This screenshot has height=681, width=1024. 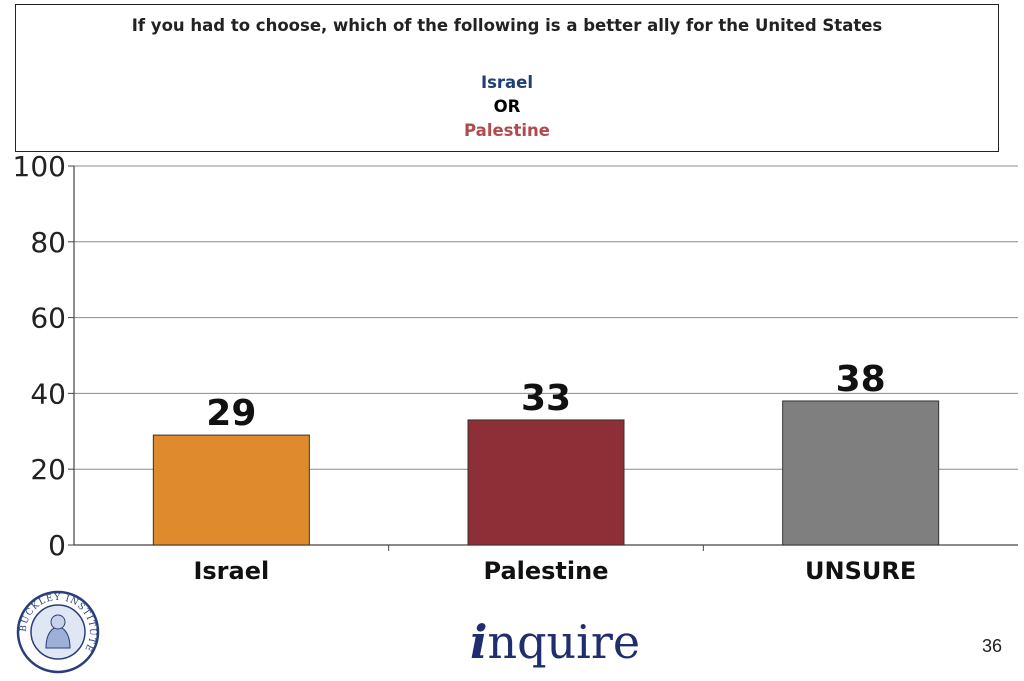 What do you see at coordinates (231, 413) in the screenshot?
I see `data-label-israel: 29` at bounding box center [231, 413].